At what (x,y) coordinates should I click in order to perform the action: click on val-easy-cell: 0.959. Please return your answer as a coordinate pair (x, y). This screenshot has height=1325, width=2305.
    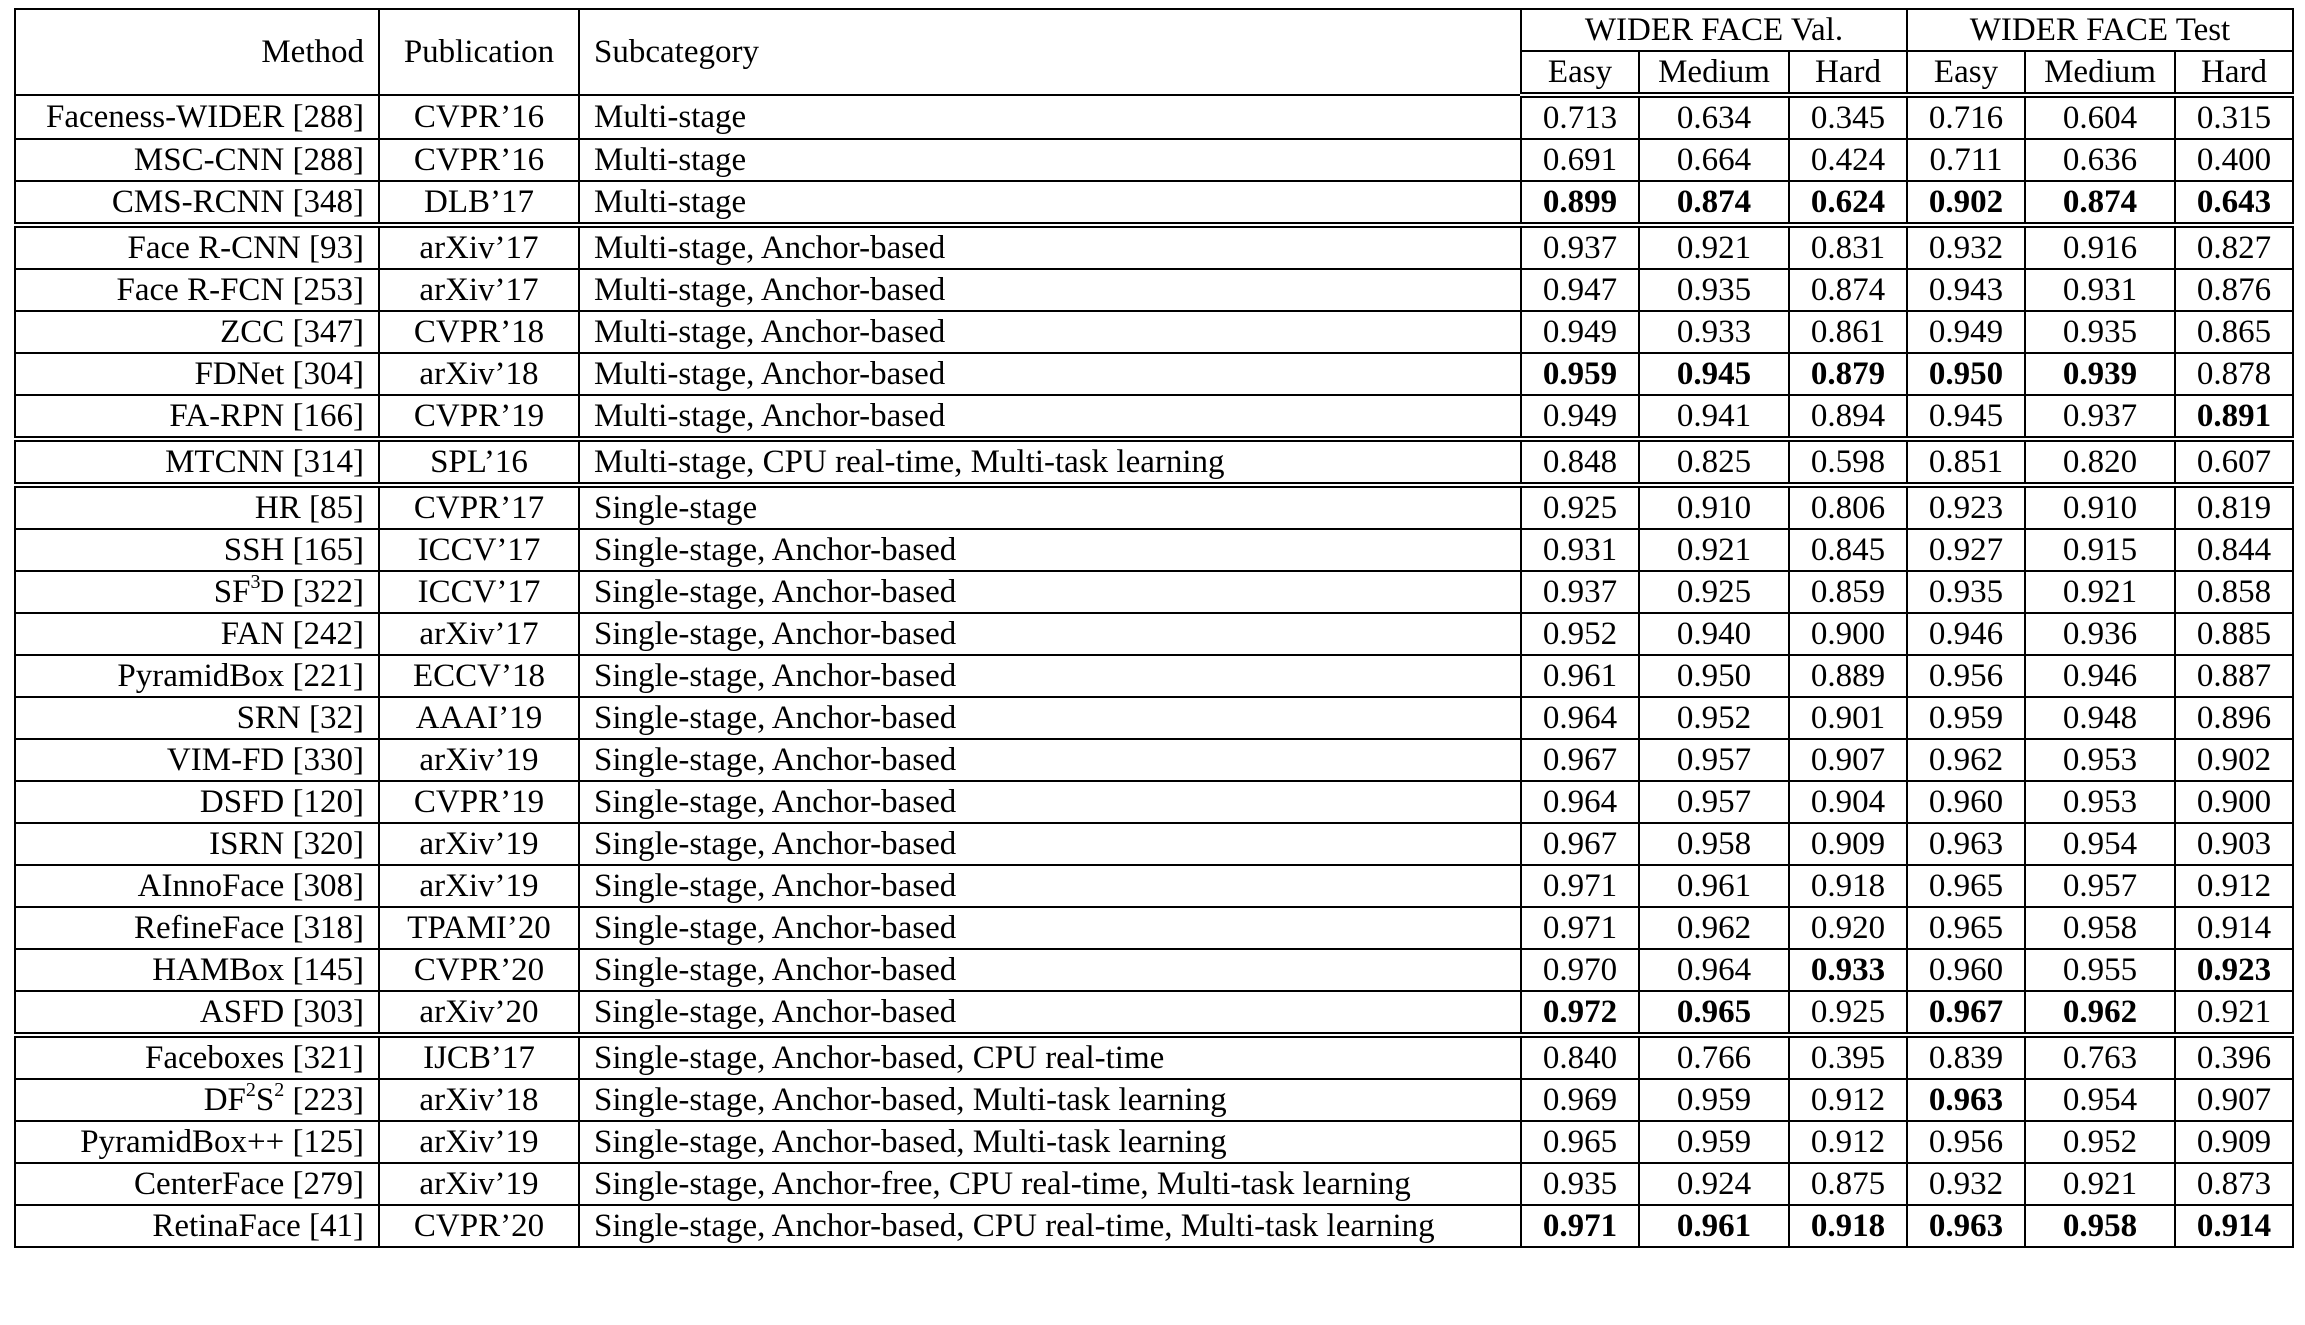
    Looking at the image, I should click on (1580, 374).